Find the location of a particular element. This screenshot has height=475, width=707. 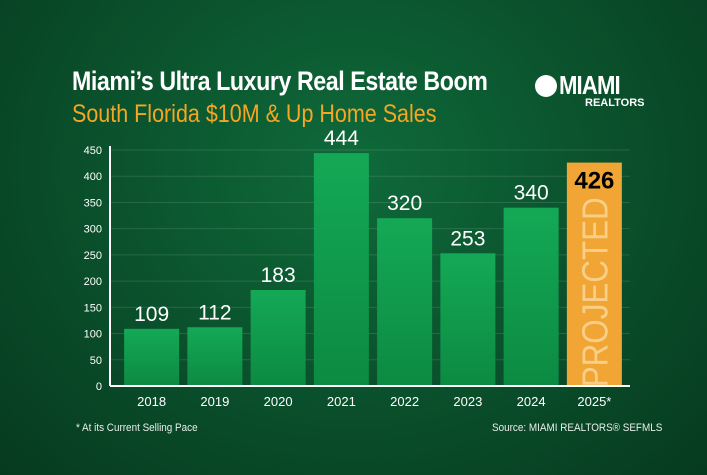

chart-subtitle: South Florida $10M & Up Home Sales is located at coordinates (254, 114).